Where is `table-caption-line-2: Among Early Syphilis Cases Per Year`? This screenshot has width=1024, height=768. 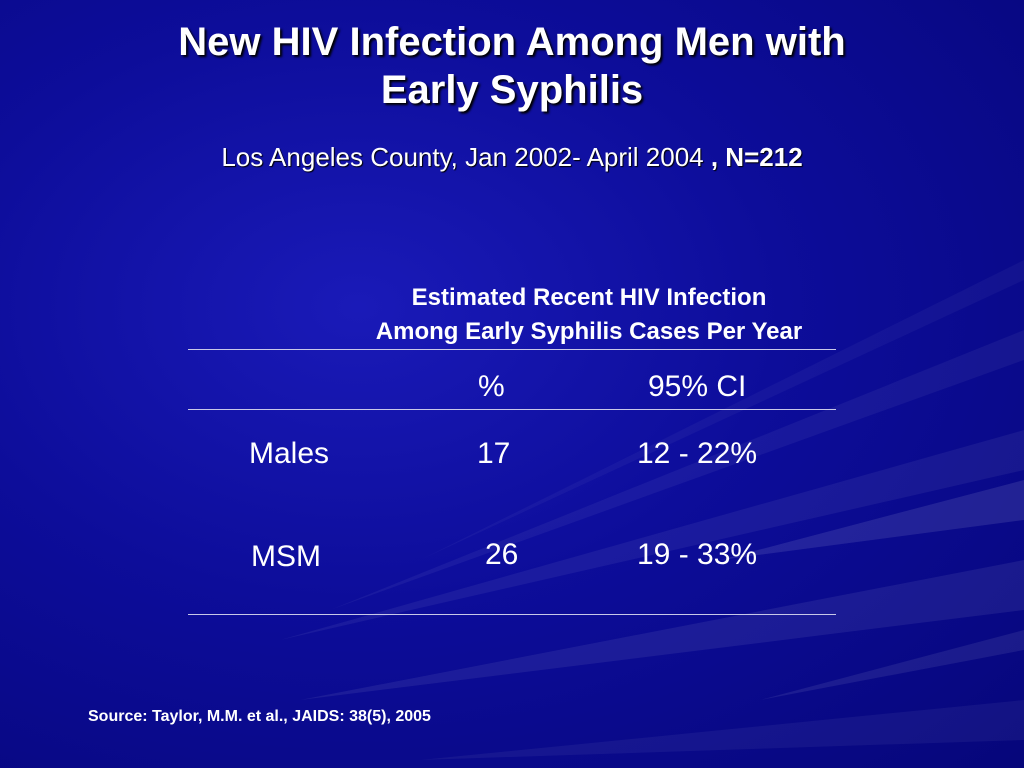
table-caption-line-2: Among Early Syphilis Cases Per Year is located at coordinates (589, 331).